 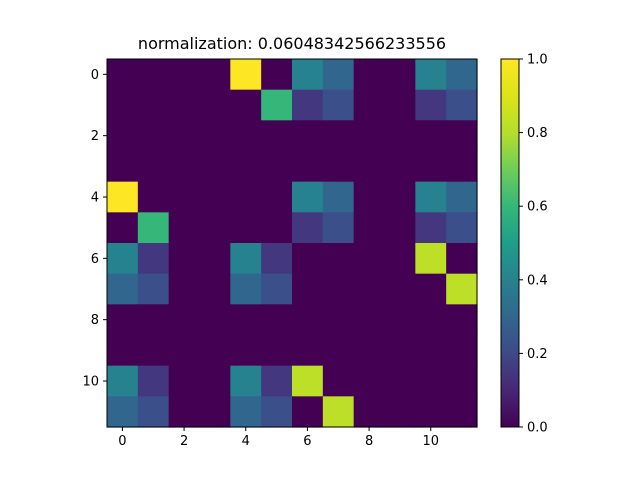 What do you see at coordinates (369, 441) in the screenshot?
I see `x-tick-label: 8` at bounding box center [369, 441].